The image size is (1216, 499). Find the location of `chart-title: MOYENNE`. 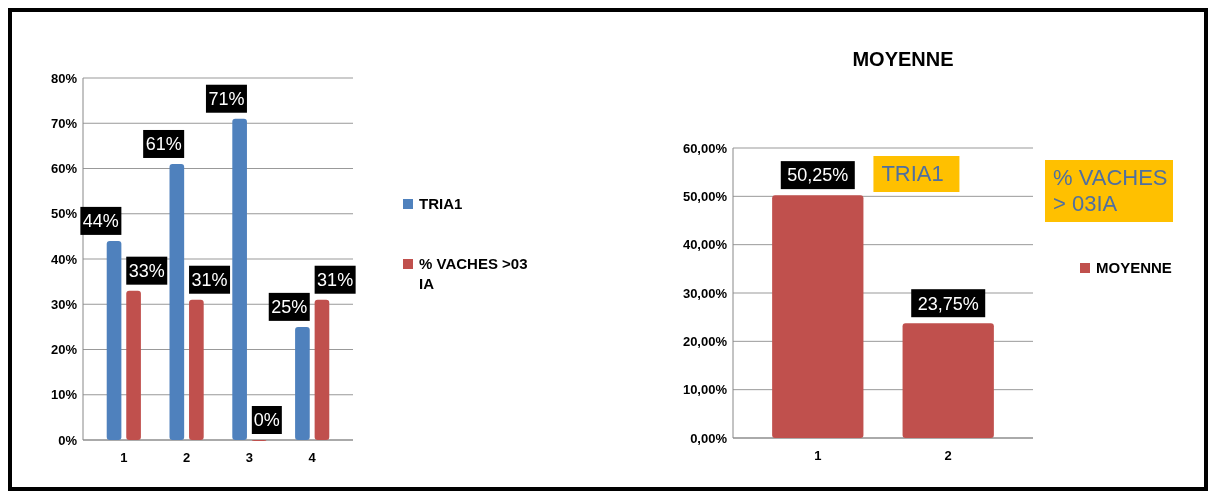

chart-title: MOYENNE is located at coordinates (903, 59).